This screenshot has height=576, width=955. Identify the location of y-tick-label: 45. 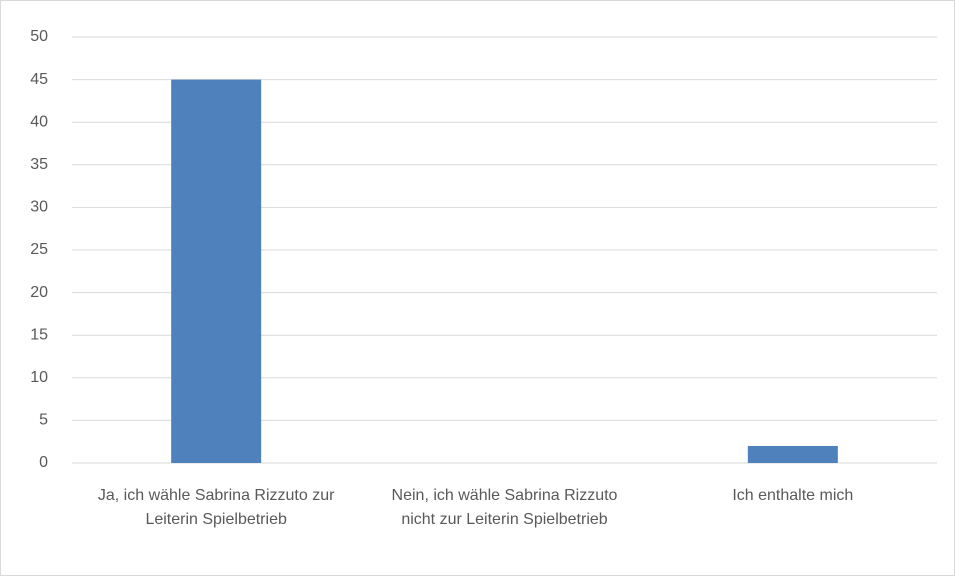
(39, 79).